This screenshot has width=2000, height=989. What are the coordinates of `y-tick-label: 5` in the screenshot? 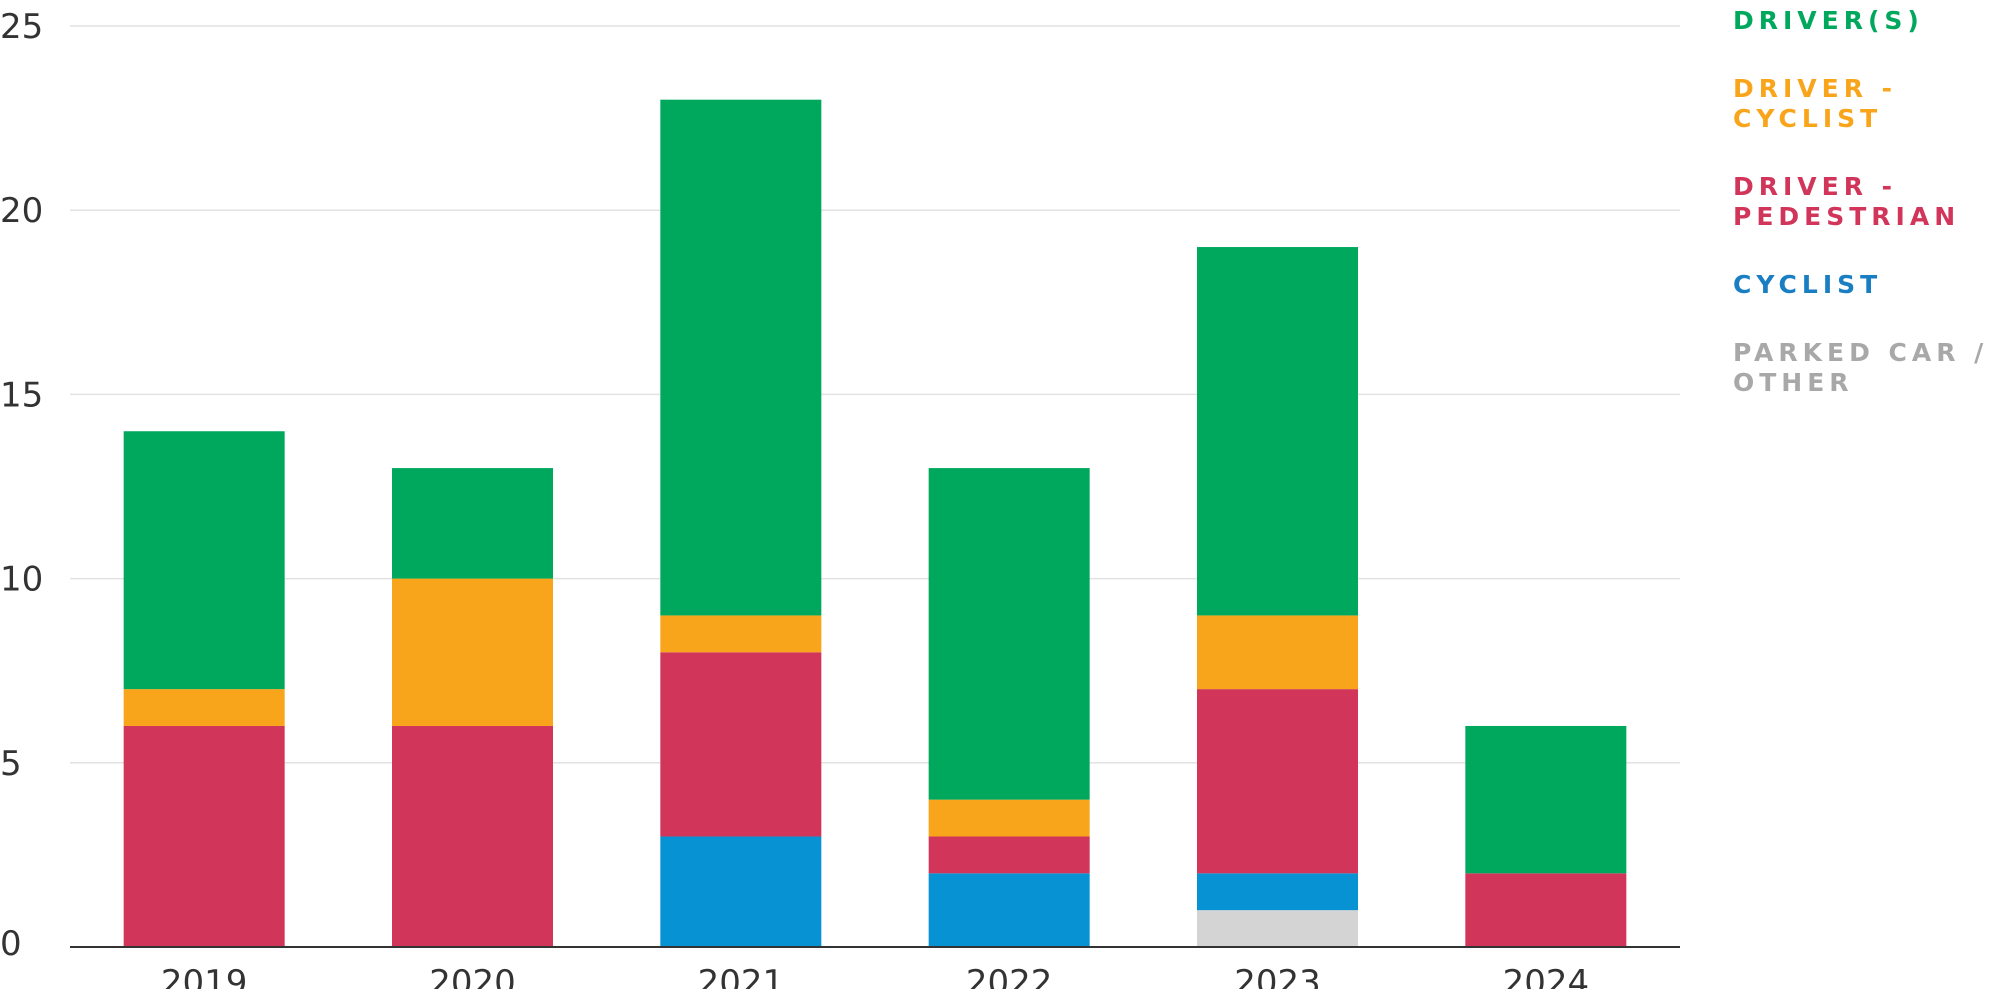 It's located at (11, 764).